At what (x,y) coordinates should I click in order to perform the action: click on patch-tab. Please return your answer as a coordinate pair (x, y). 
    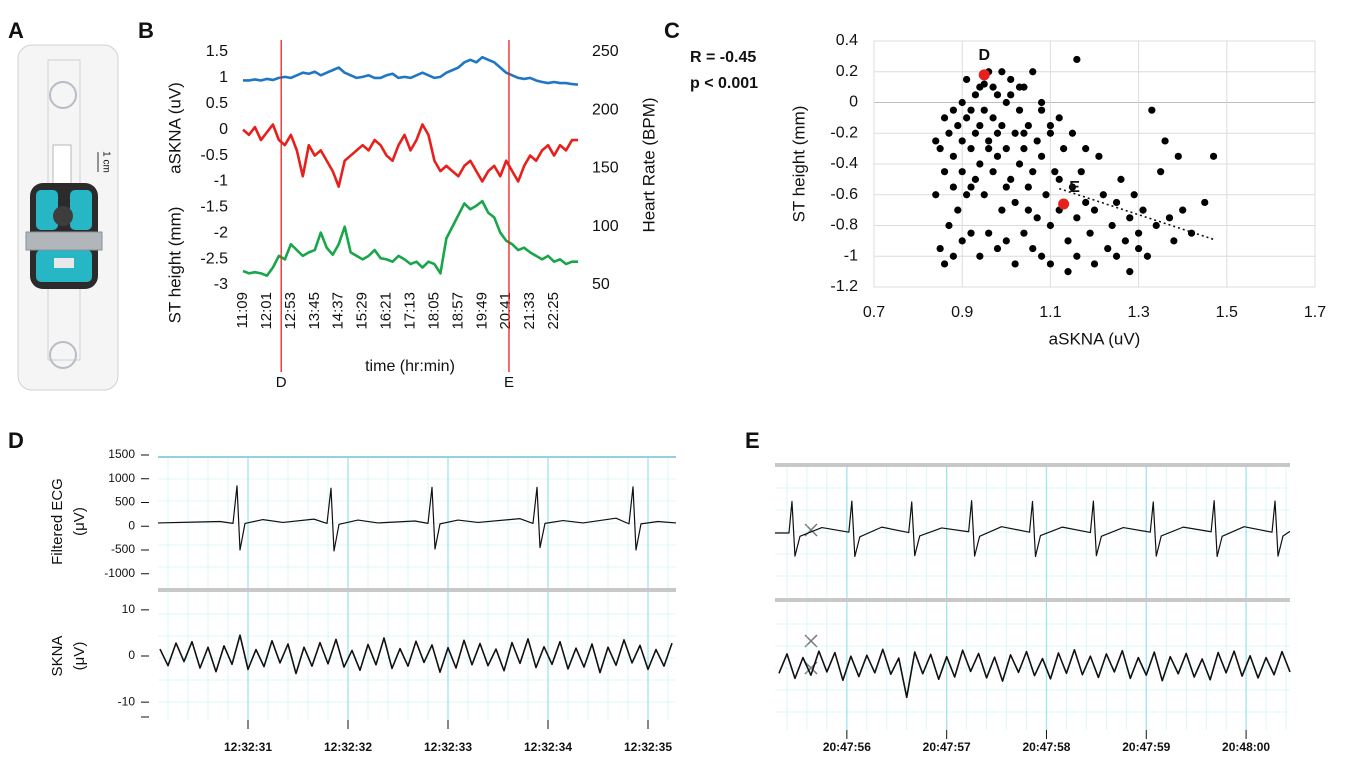
    Looking at the image, I should click on (62, 167).